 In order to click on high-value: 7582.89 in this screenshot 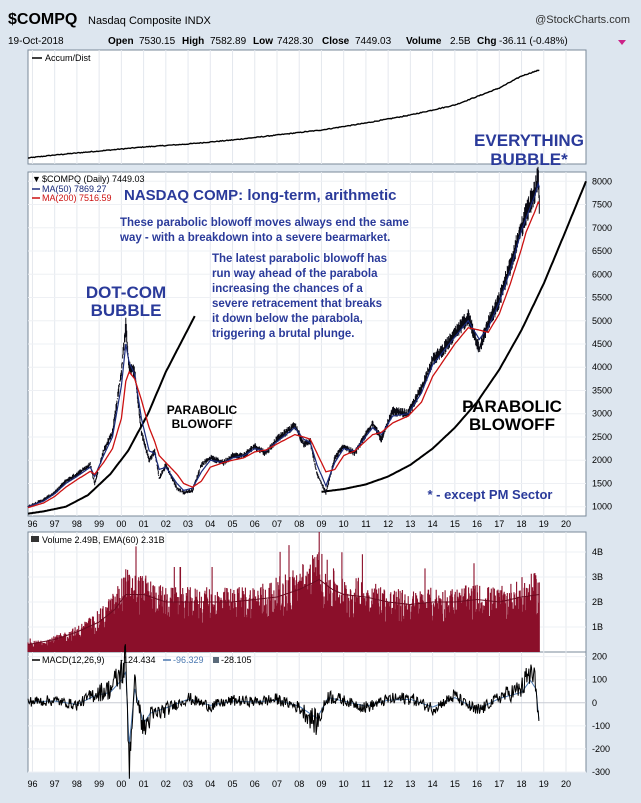, I will do `click(228, 41)`.